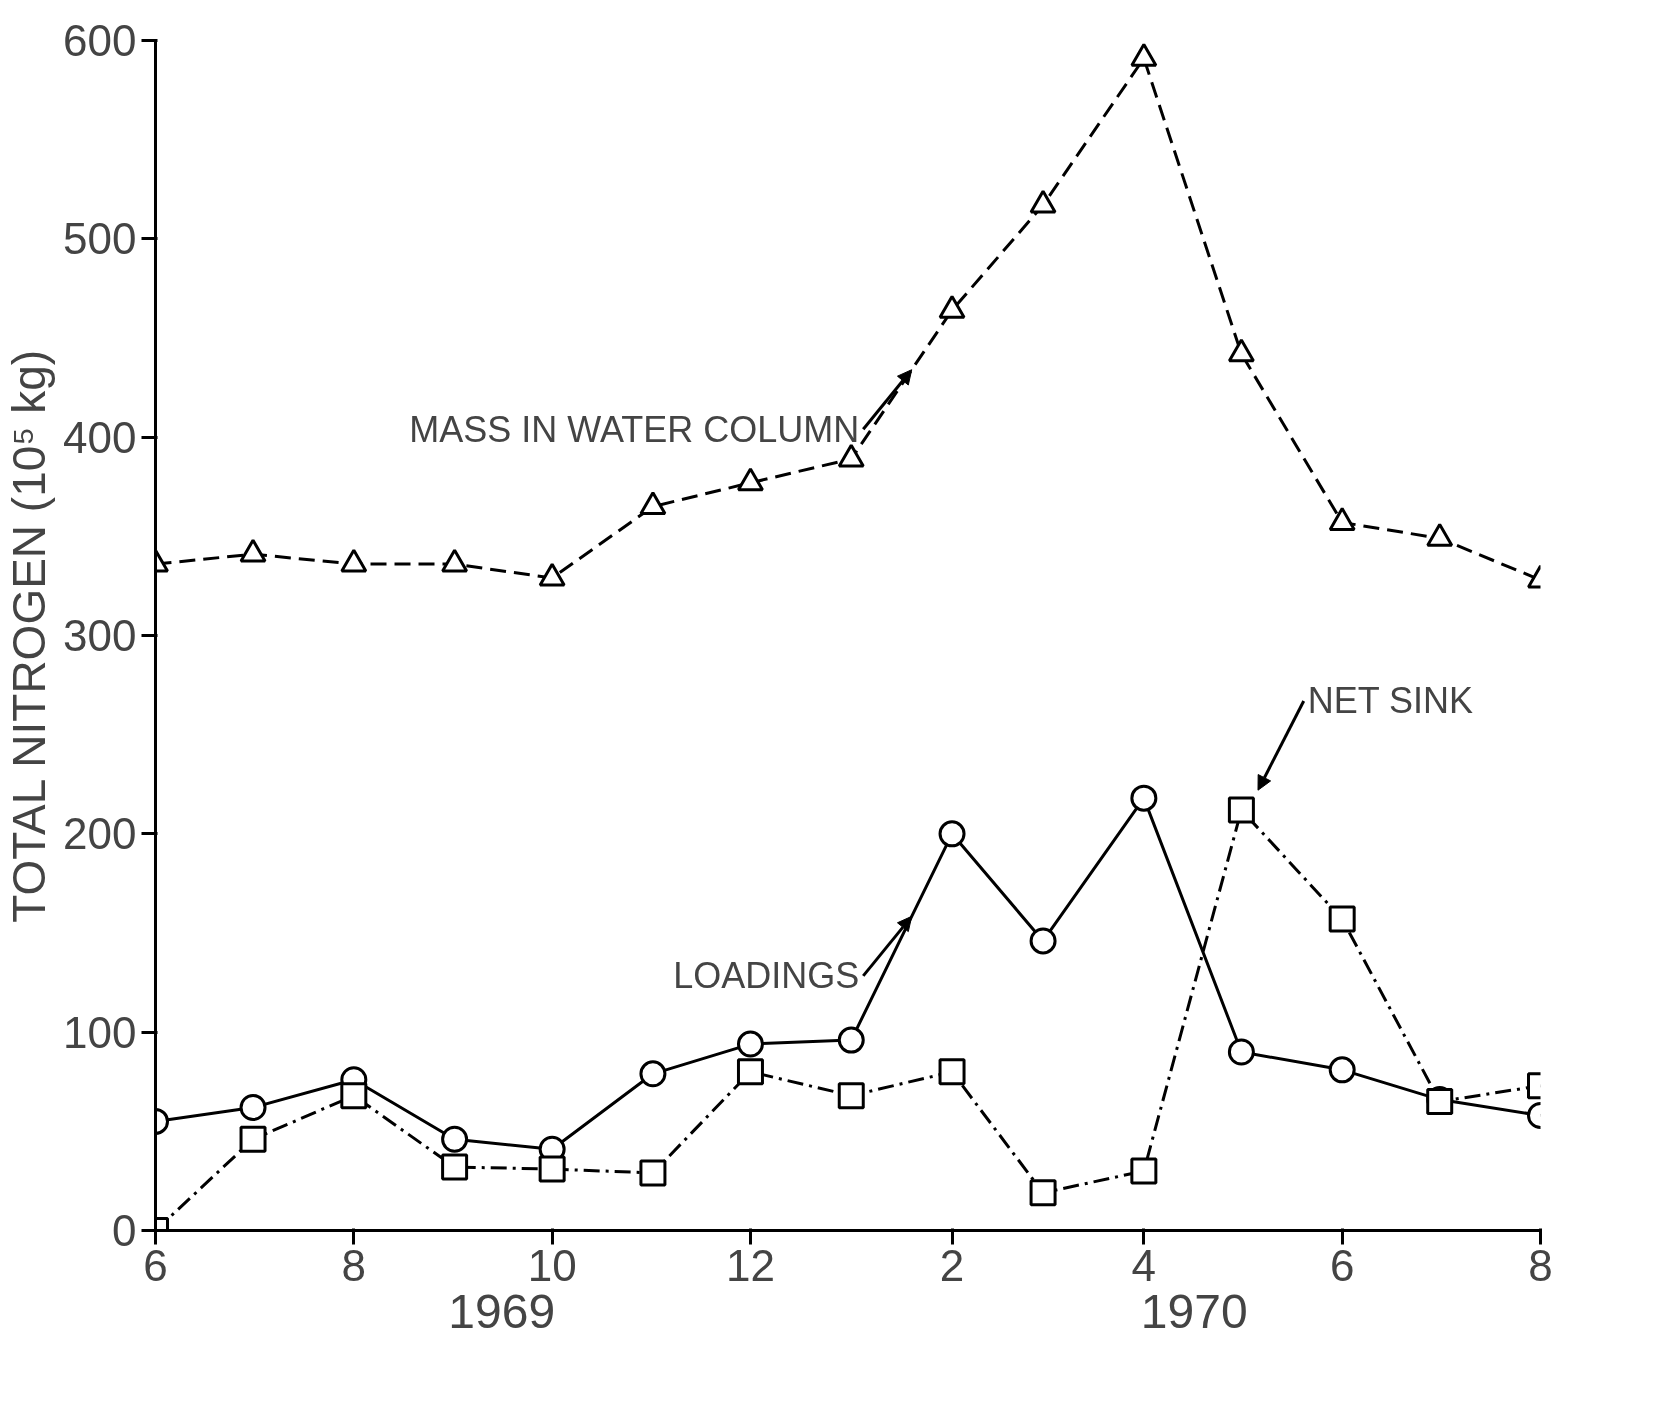 The width and height of the screenshot is (1654, 1412). Describe the element at coordinates (29, 636) in the screenshot. I see `y-axis-title: TOTAL NITROGEN (10⁵ kg)` at that location.